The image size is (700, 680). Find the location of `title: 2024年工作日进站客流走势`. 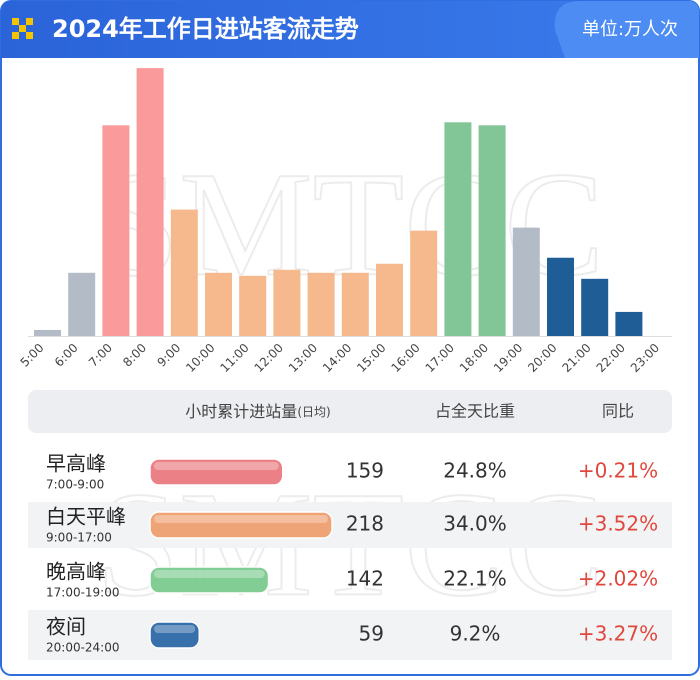

title: 2024年工作日进站客流走势 is located at coordinates (205, 29).